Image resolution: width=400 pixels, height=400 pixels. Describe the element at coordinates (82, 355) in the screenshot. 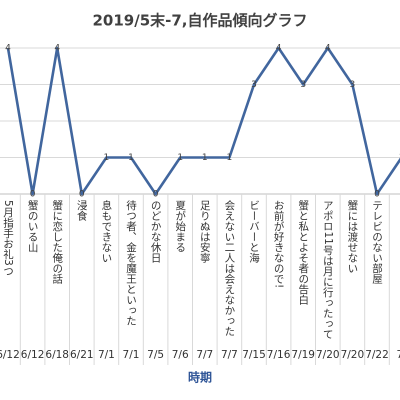

I see `x-date-label: 6/21` at that location.